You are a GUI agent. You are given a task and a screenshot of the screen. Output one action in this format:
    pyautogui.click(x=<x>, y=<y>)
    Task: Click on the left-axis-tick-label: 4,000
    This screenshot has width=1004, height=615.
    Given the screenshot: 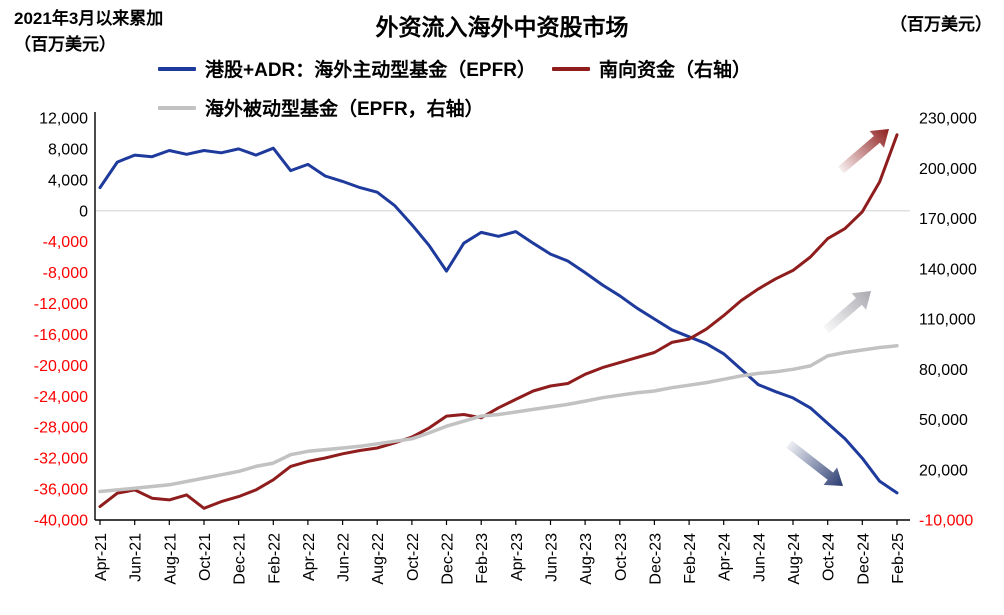 What is the action you would take?
    pyautogui.click(x=68, y=180)
    